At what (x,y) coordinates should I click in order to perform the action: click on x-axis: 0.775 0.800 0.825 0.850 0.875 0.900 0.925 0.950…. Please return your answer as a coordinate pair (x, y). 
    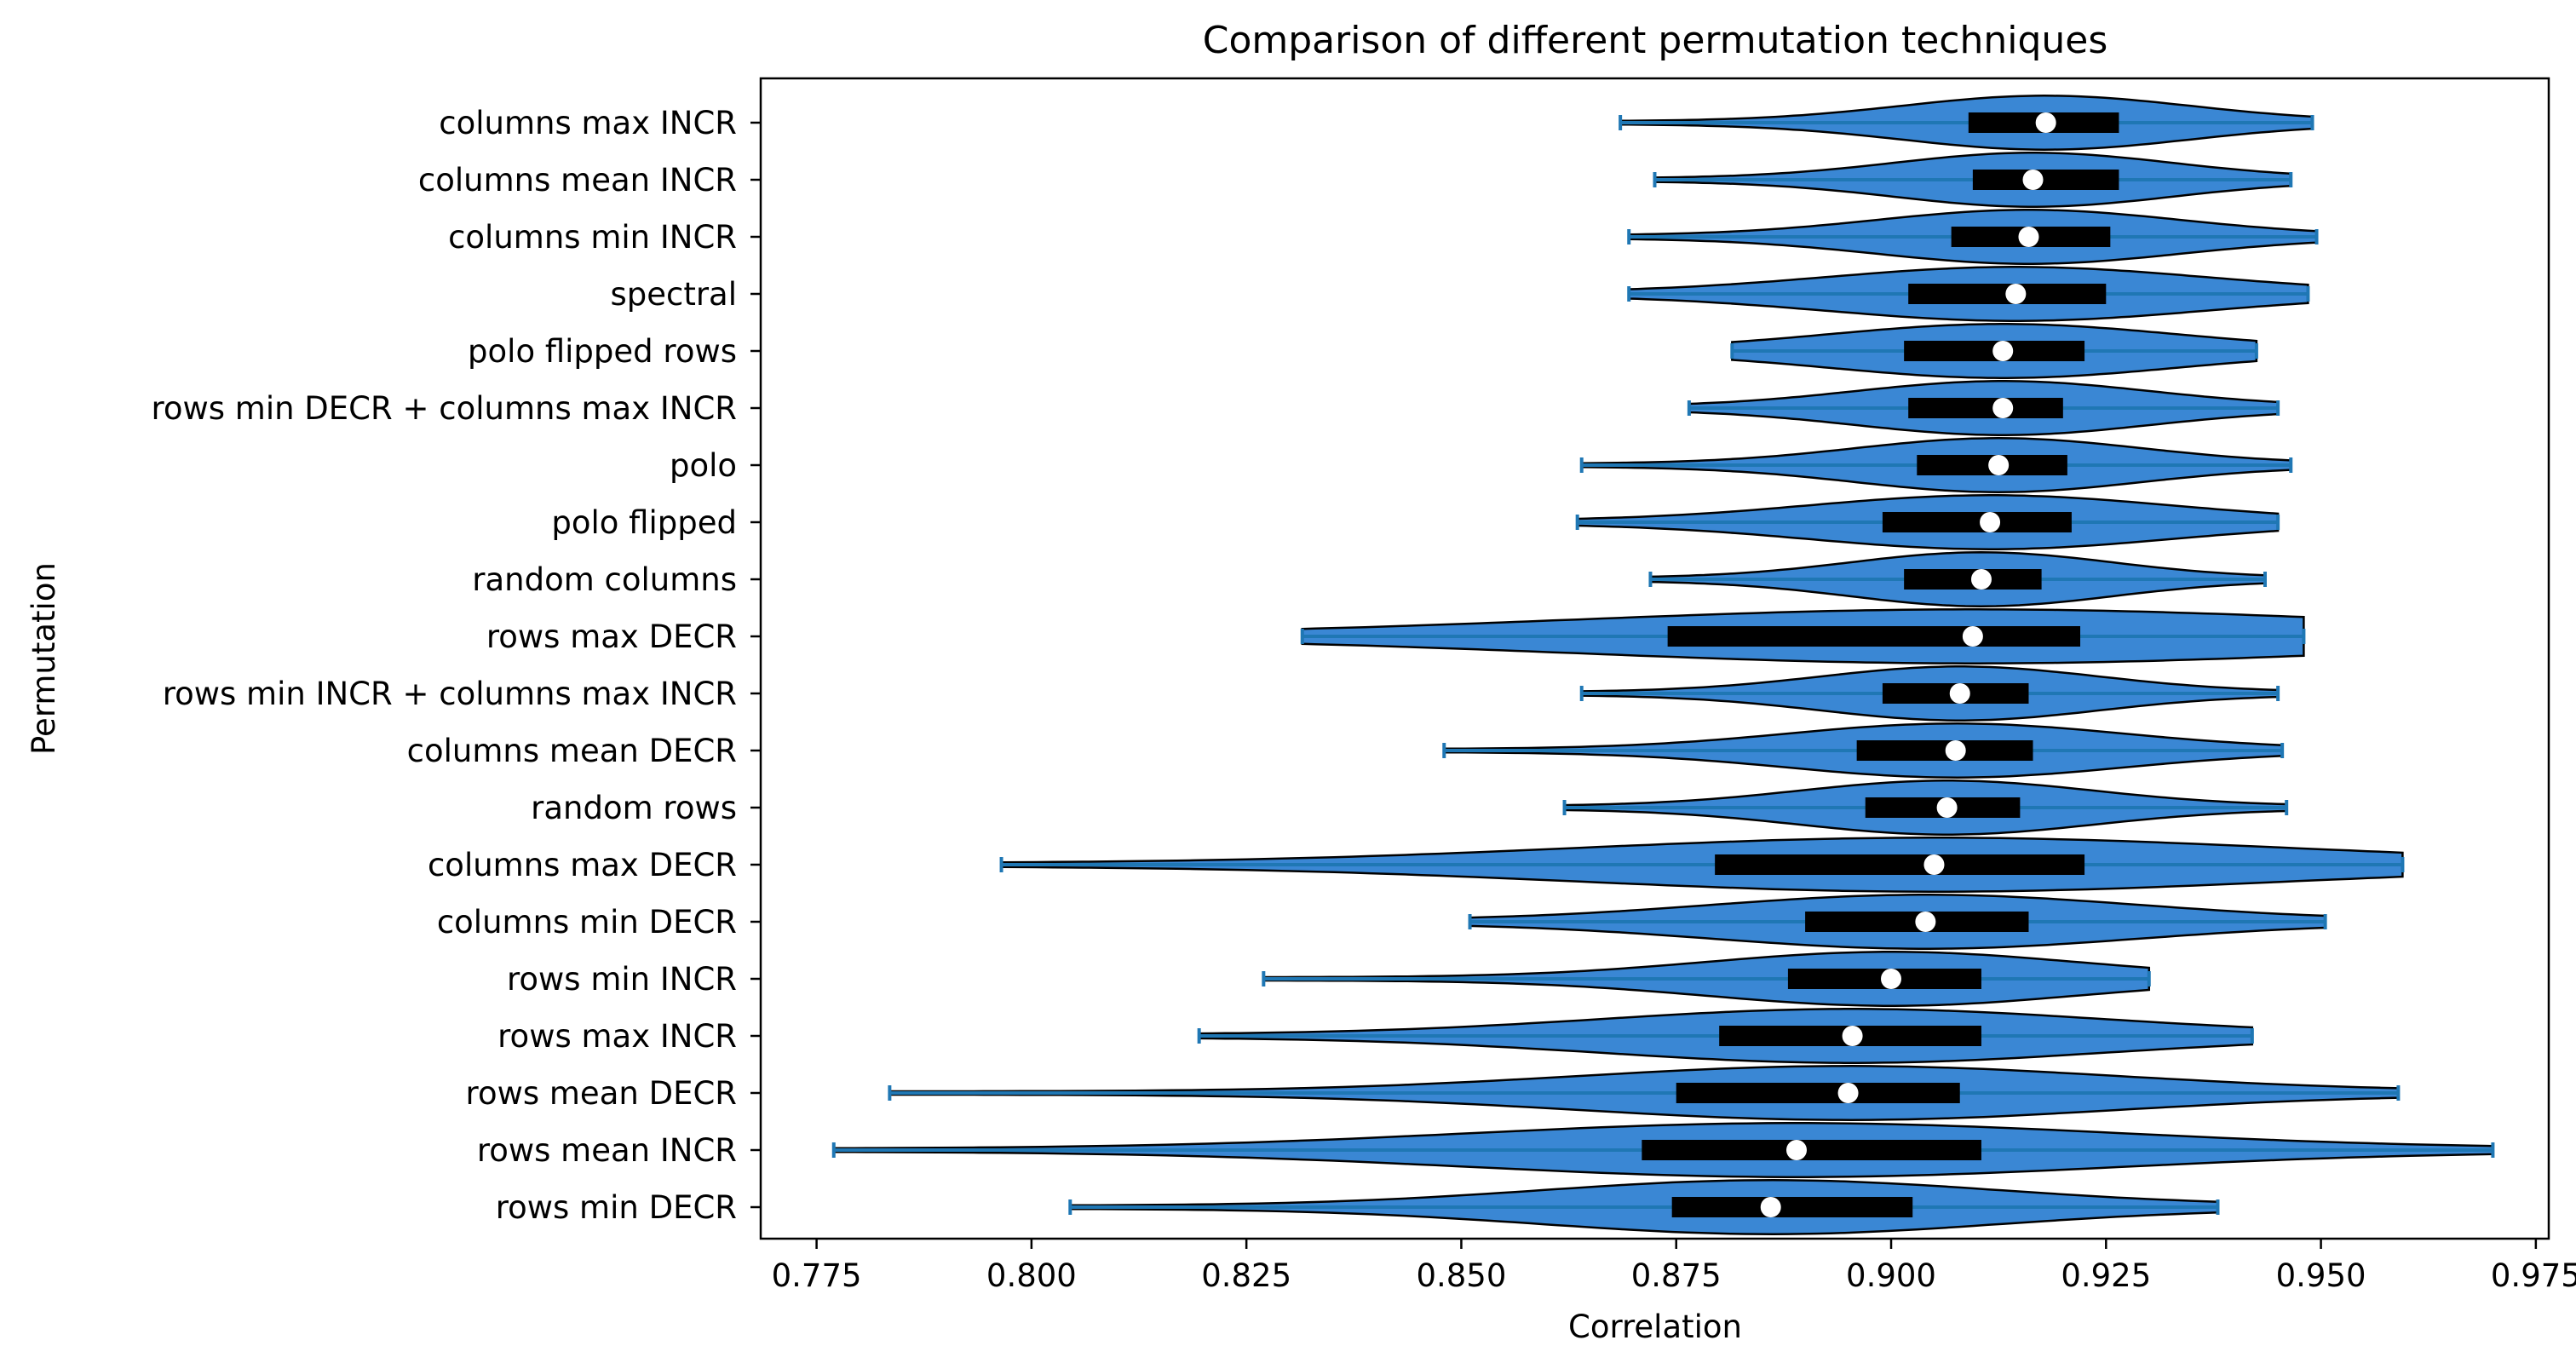
    Looking at the image, I should click on (1674, 1266).